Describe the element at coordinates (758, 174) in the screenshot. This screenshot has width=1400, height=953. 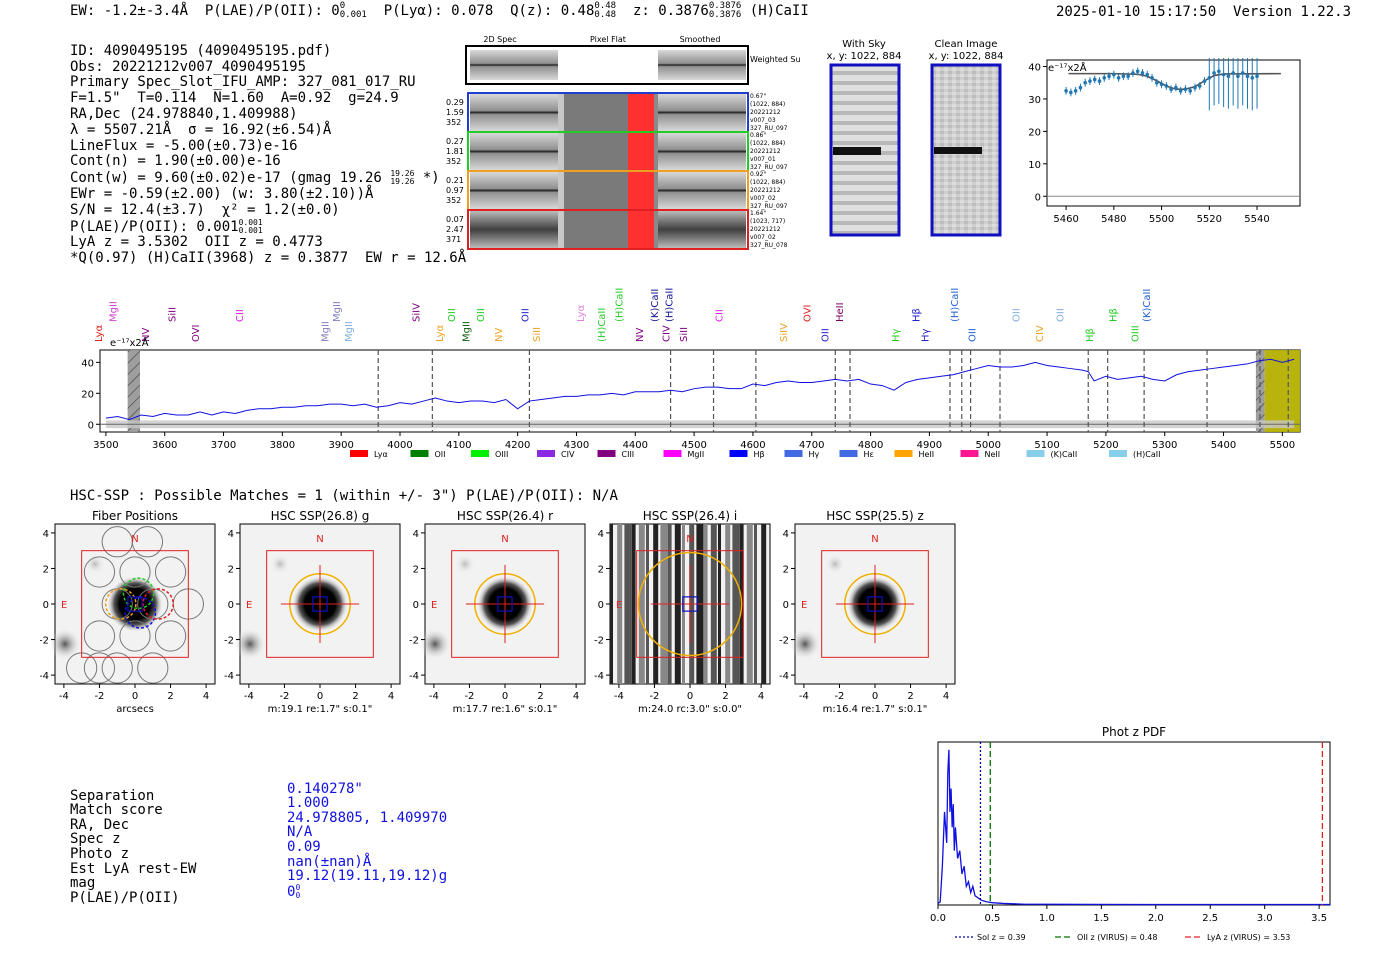
I see `fiber-row-meta: 0.92"` at that location.